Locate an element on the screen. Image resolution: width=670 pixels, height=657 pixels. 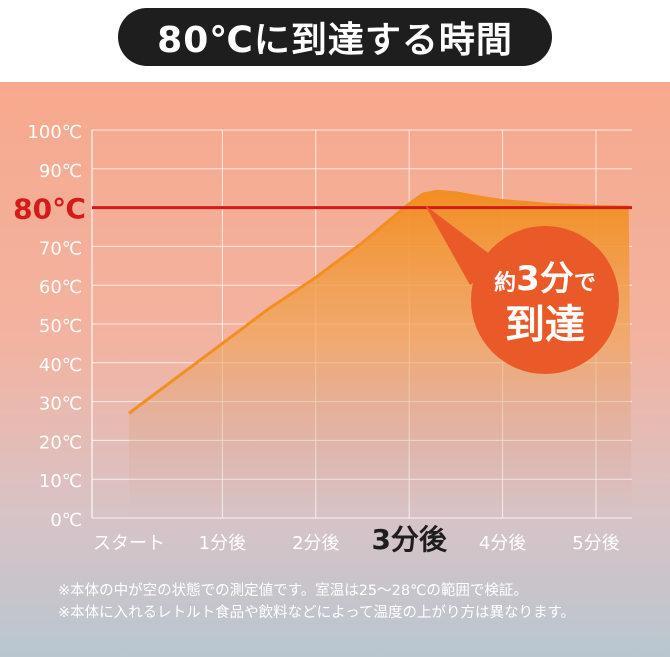
x-tick-label: 1分後 is located at coordinates (222, 543).